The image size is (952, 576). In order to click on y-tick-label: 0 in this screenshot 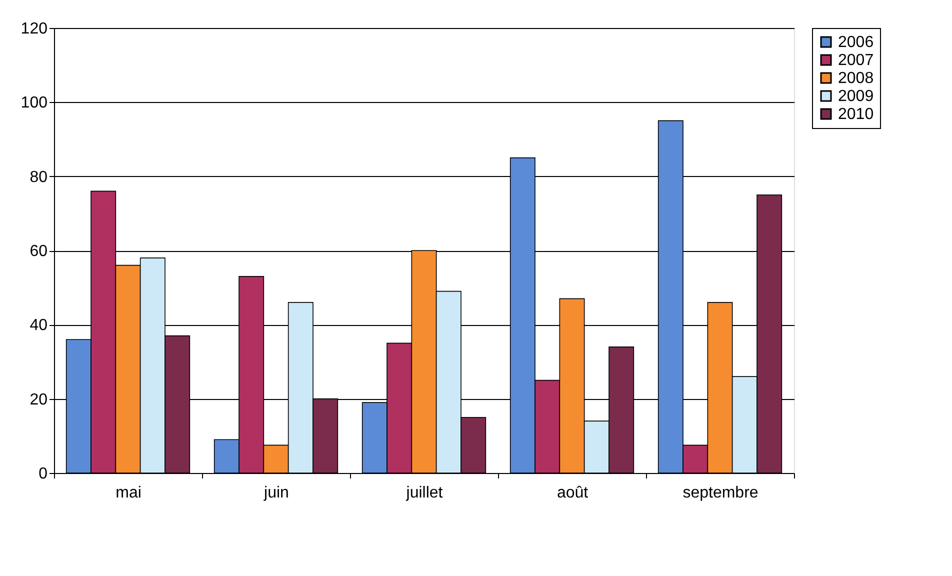, I will do `click(43, 474)`.